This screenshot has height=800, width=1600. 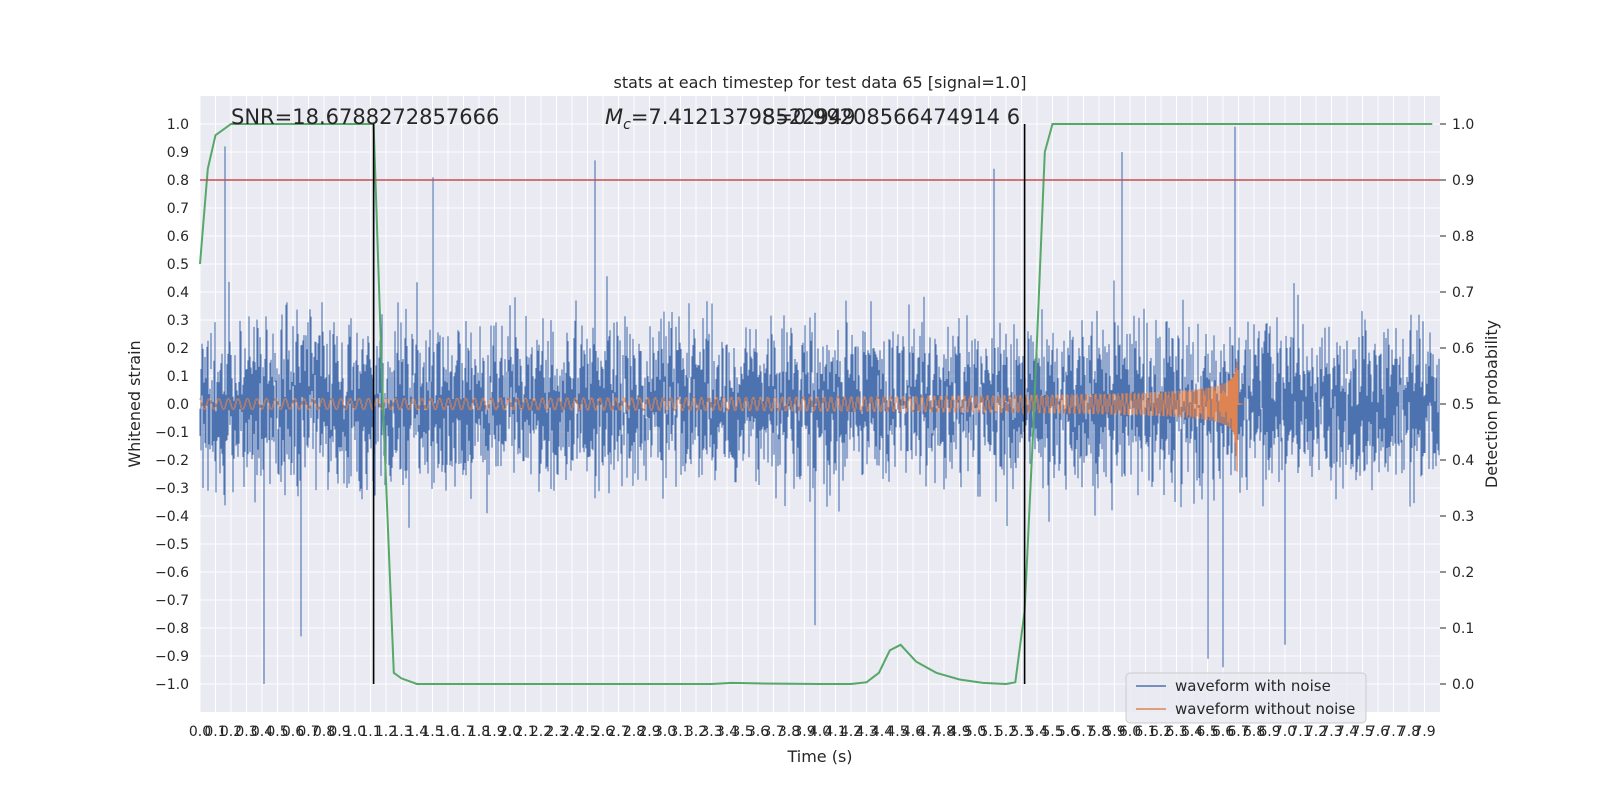 I want to click on x-tick-label: 2.5, so click(x=587, y=732).